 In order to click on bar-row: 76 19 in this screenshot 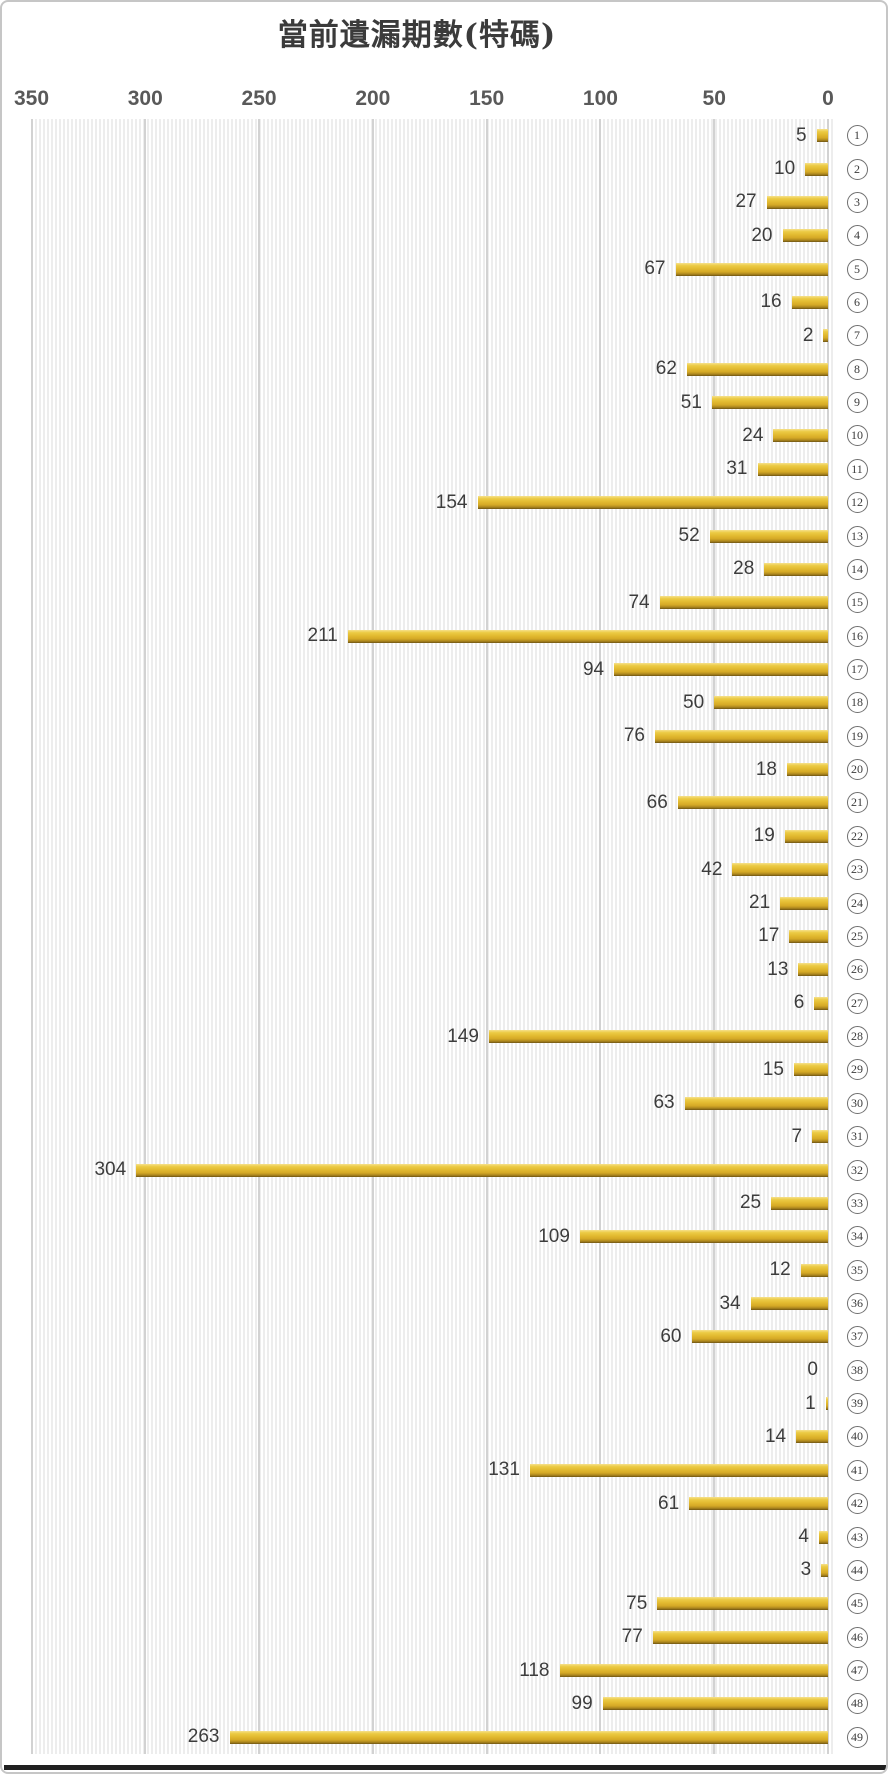, I will do `click(444, 736)`.